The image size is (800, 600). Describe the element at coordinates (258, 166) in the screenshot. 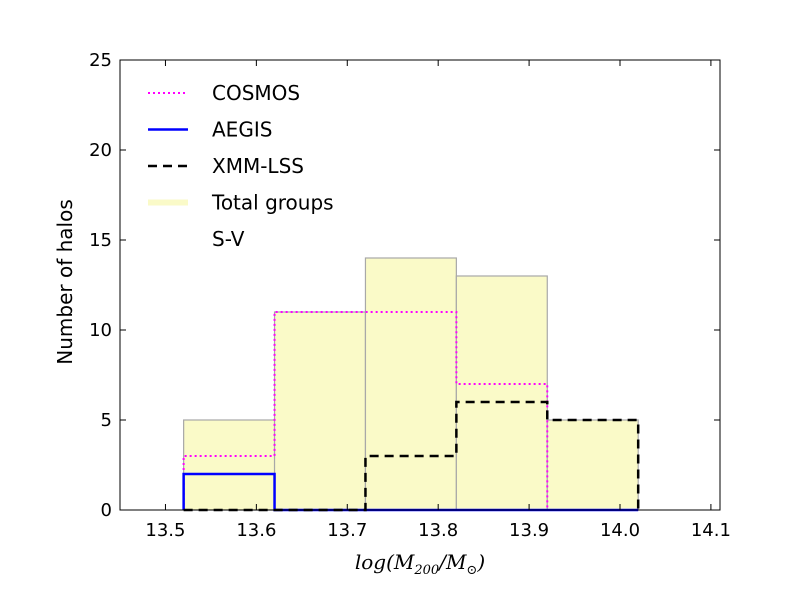

I see `legend-label-xmm-lss: XMM-LSS` at that location.